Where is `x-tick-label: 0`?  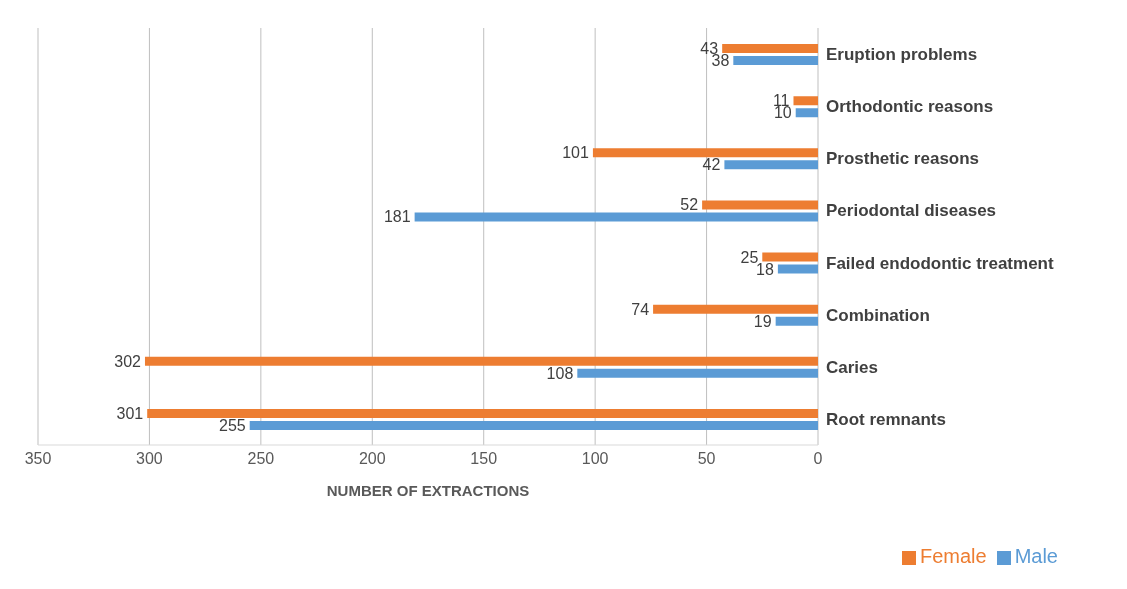 x-tick-label: 0 is located at coordinates (818, 459).